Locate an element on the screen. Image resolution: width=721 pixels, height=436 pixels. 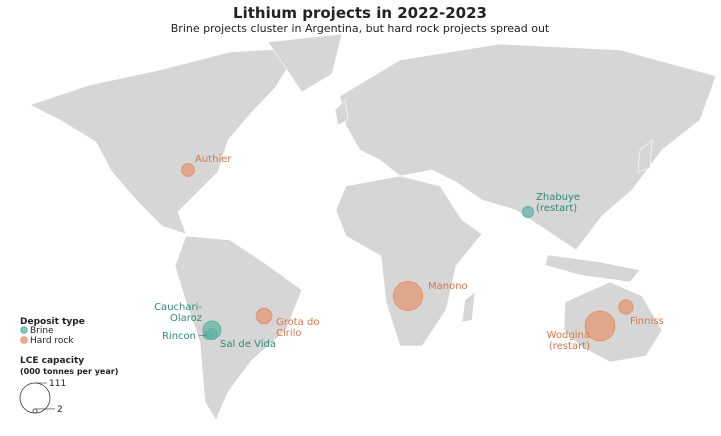
project-label: Manono is located at coordinates (448, 286).